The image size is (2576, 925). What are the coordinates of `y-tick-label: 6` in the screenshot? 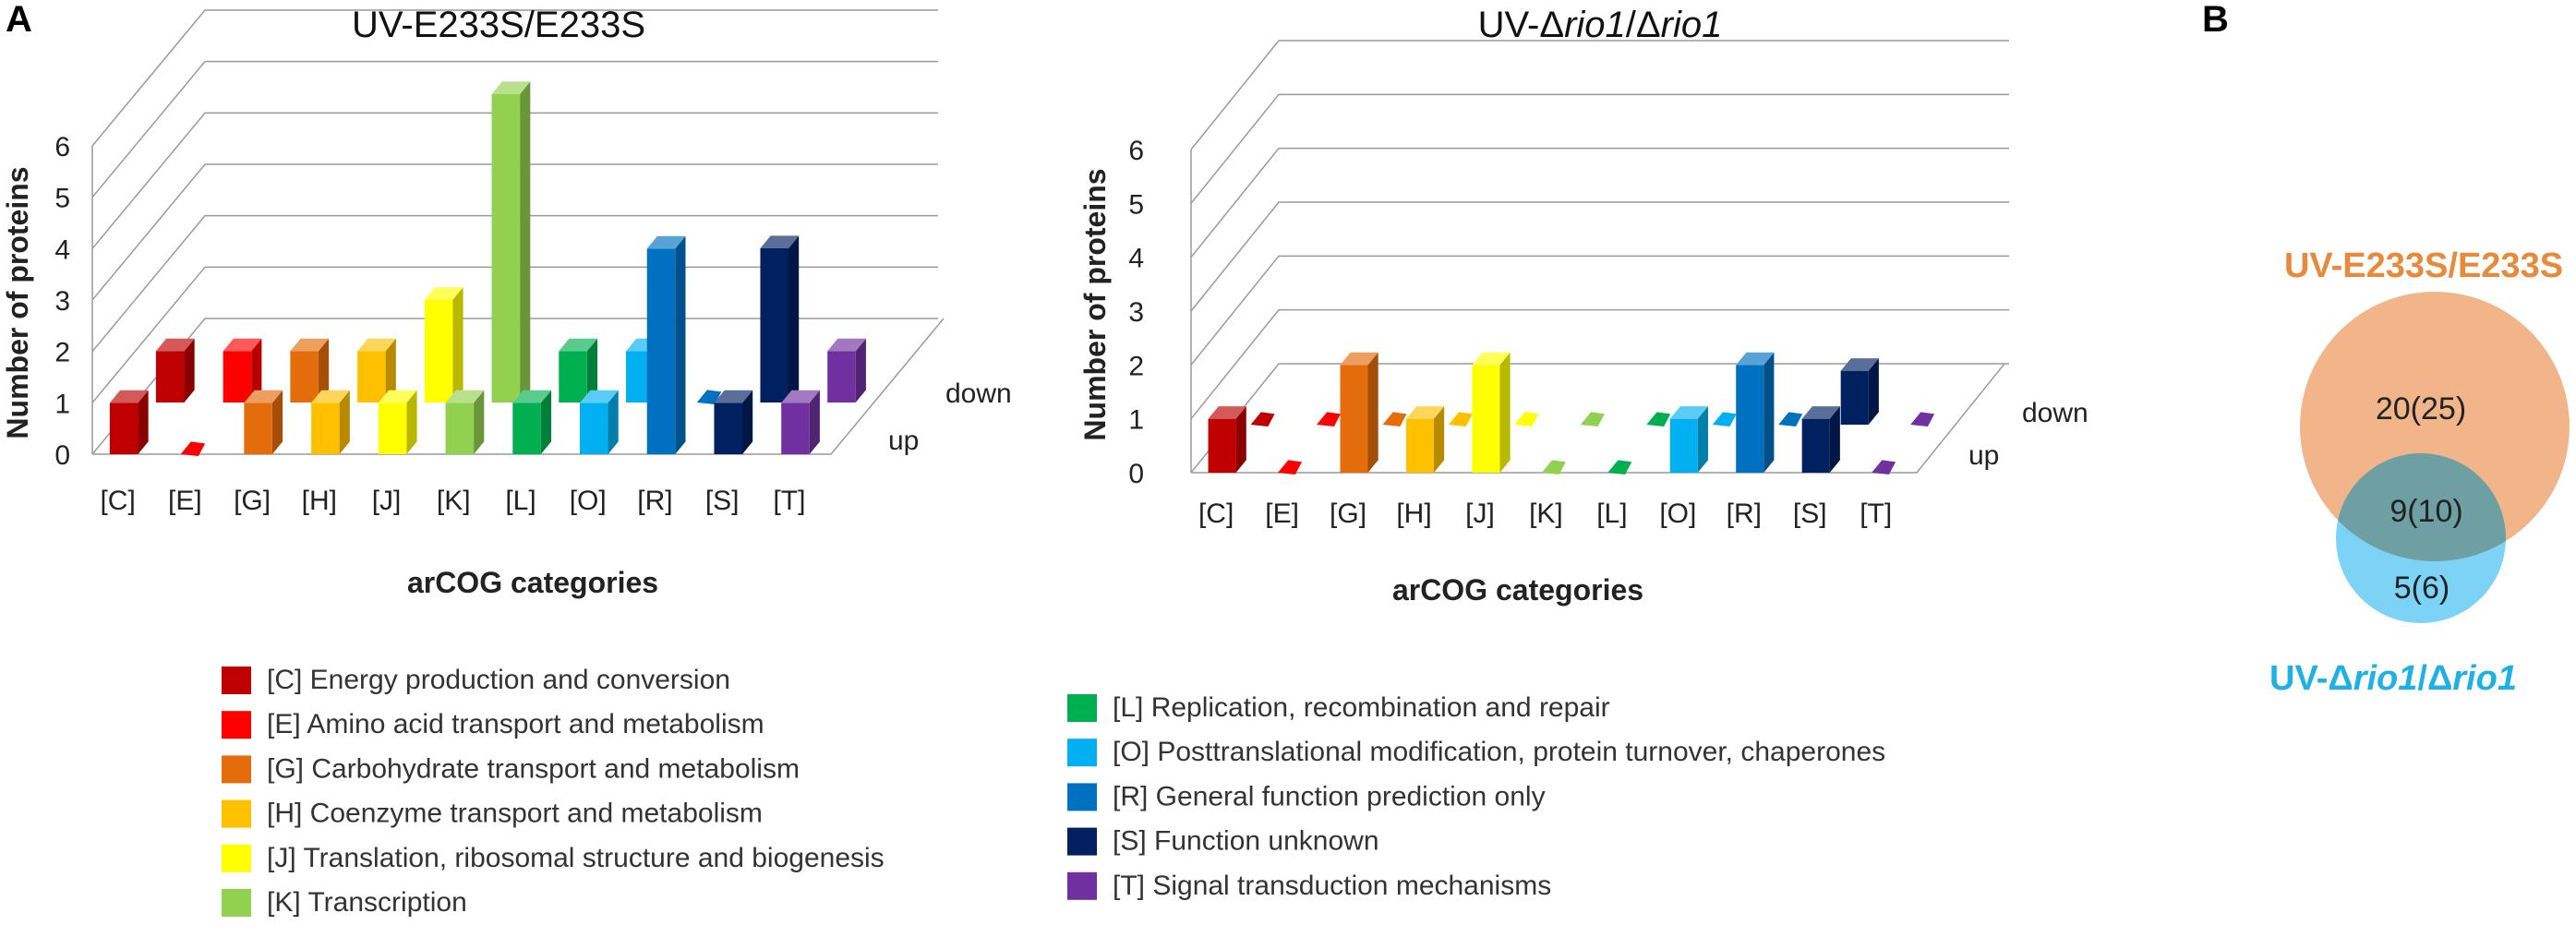 It's located at (62, 147).